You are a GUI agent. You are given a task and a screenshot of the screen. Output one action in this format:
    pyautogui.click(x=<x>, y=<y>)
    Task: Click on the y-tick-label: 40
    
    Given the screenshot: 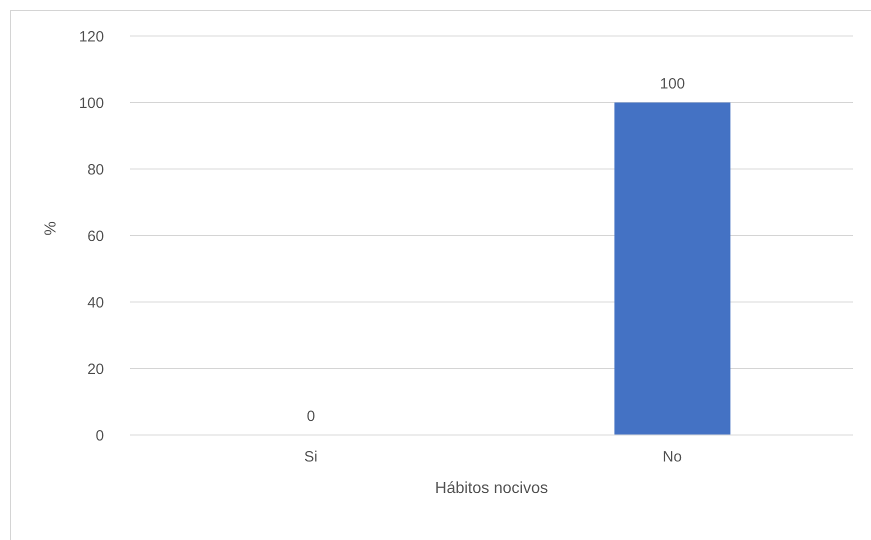 What is the action you would take?
    pyautogui.click(x=95, y=303)
    